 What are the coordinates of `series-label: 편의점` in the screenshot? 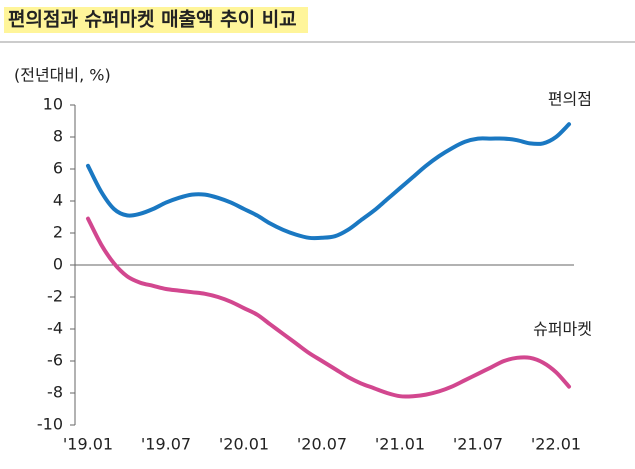 It's located at (570, 99).